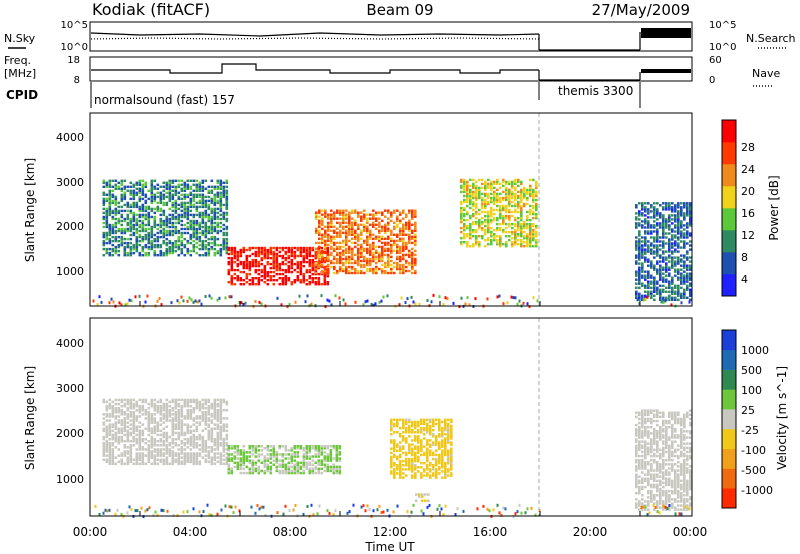  Describe the element at coordinates (712, 80) in the screenshot. I see `nave-tick-low: 0` at that location.